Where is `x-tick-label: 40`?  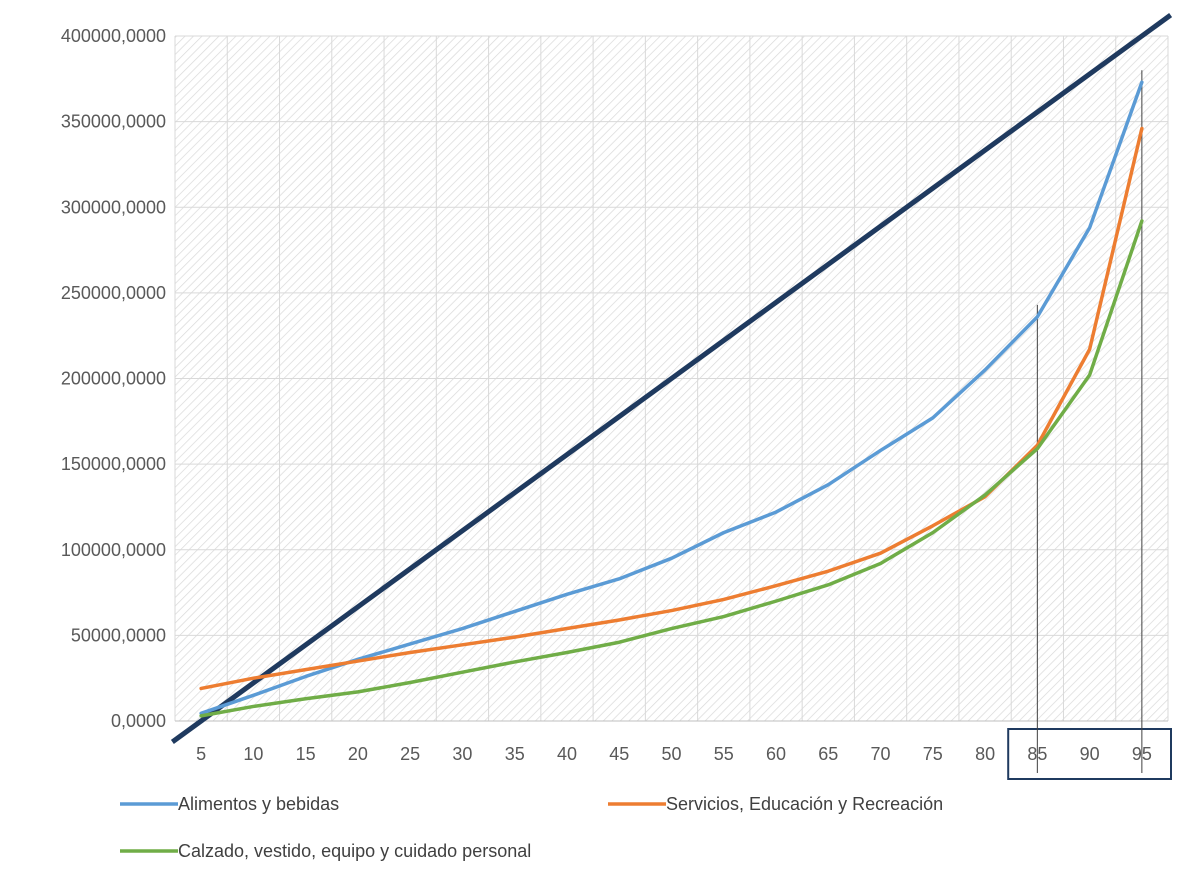
x-tick-label: 40 is located at coordinates (567, 754).